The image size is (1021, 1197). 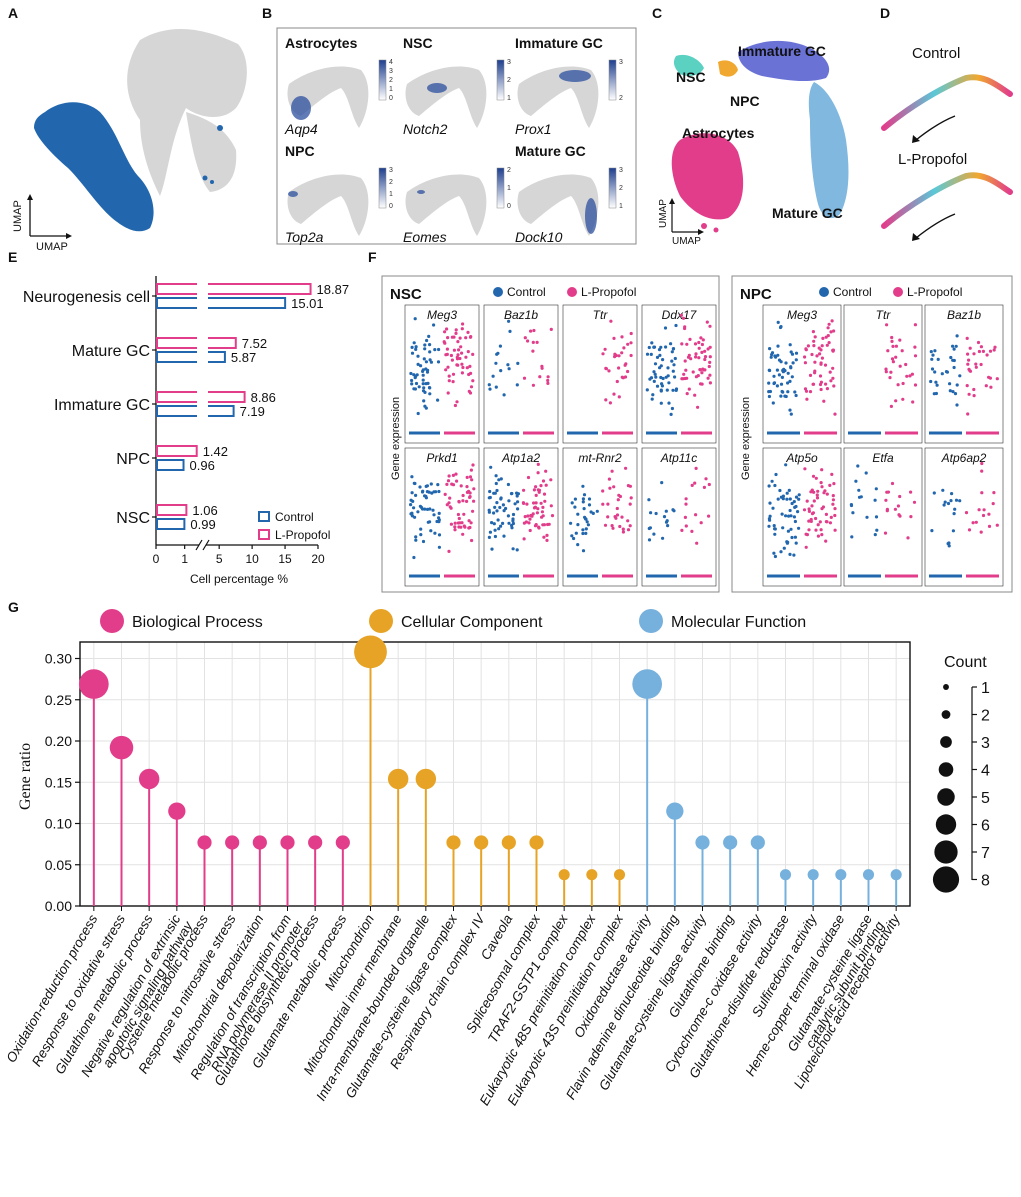 I want to click on size-legend-item: 1, so click(x=966, y=688).